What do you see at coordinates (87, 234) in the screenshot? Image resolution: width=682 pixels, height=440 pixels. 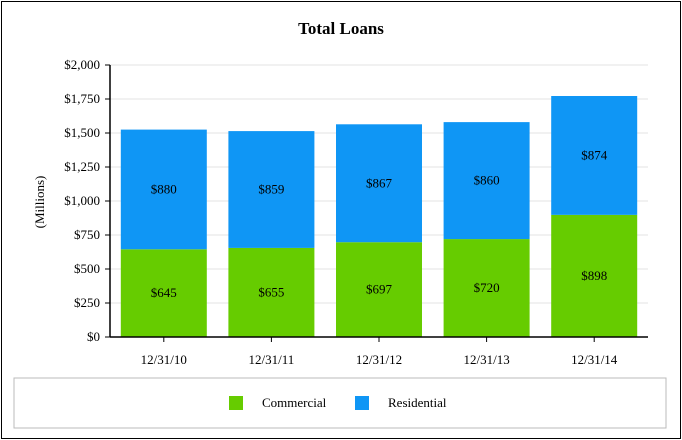 I see `y-tick-label: $750` at bounding box center [87, 234].